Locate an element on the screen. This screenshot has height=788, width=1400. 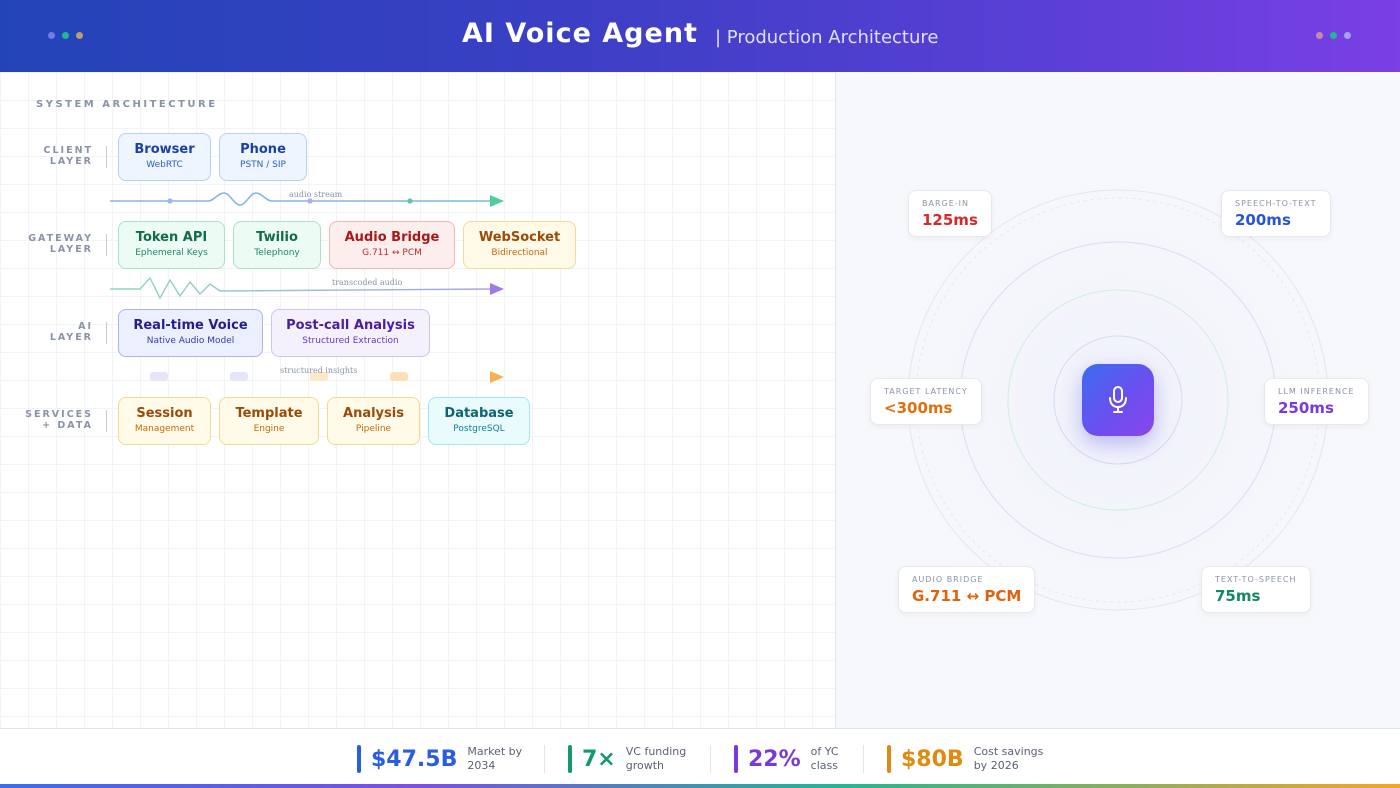
node-browser: Browser WebRTC is located at coordinates (164, 157).